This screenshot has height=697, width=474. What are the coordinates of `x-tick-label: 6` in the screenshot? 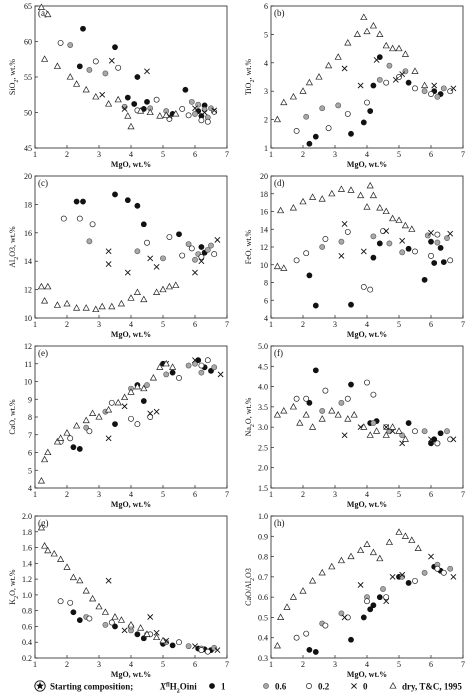 It's located at (195, 154).